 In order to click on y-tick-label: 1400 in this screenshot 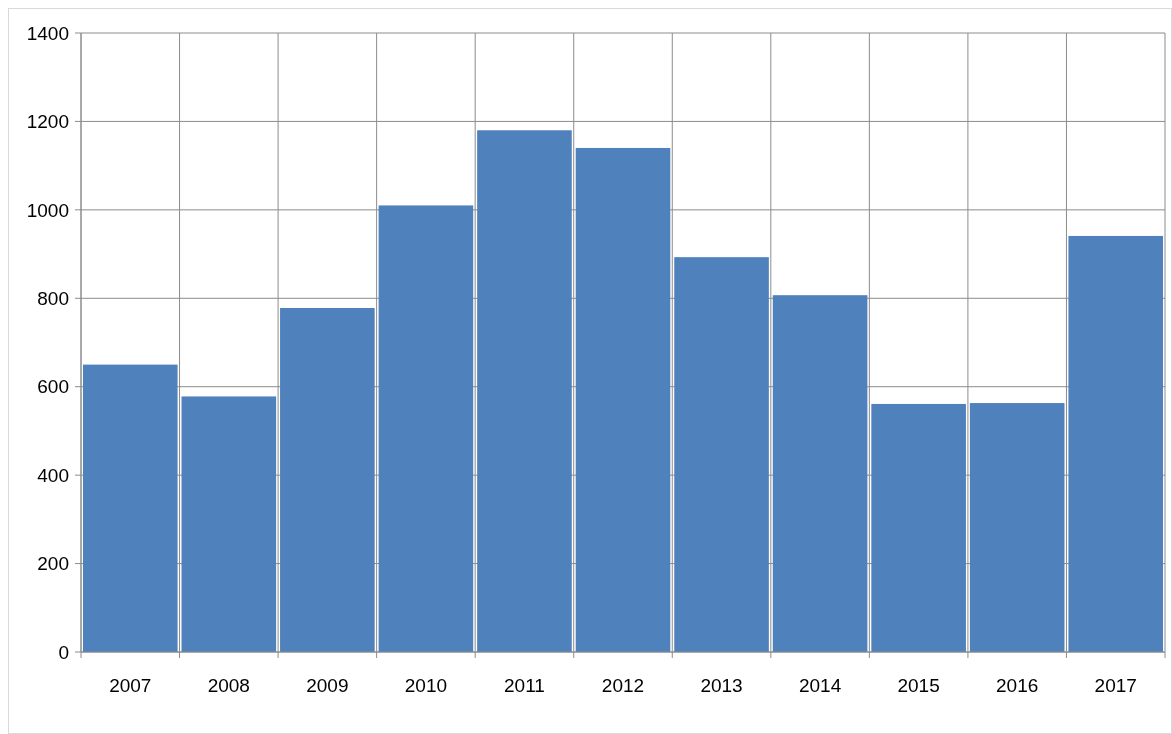, I will do `click(47, 33)`.